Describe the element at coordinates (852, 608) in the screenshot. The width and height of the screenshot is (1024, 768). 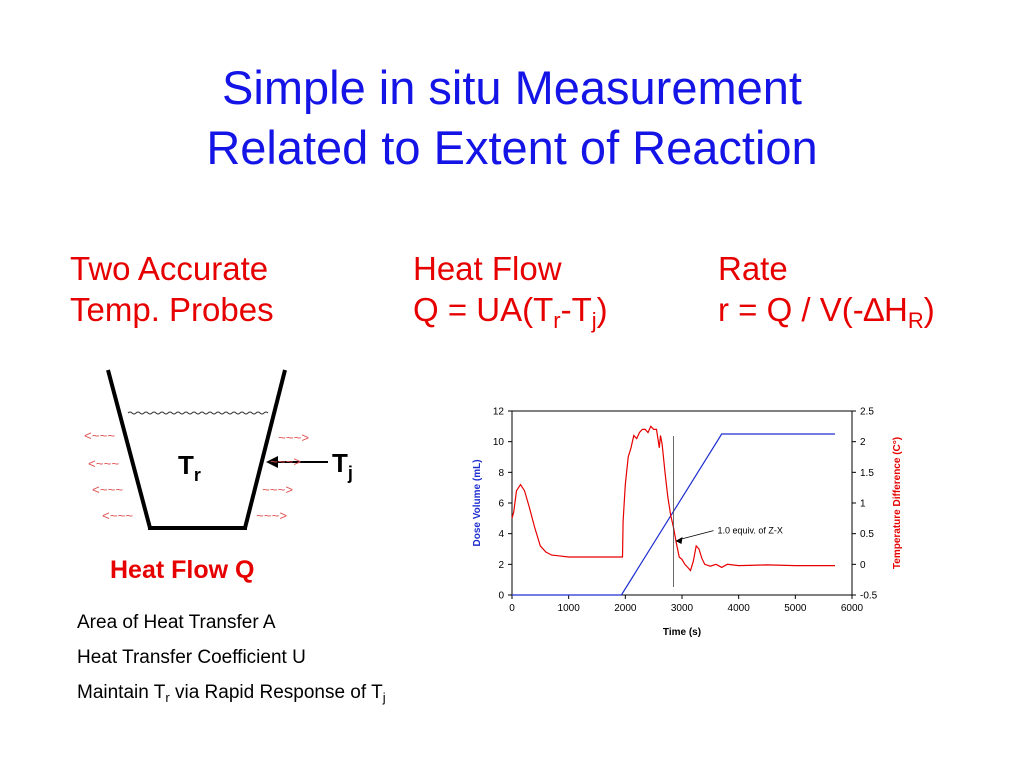
I see `x-tick-label: 6000` at that location.